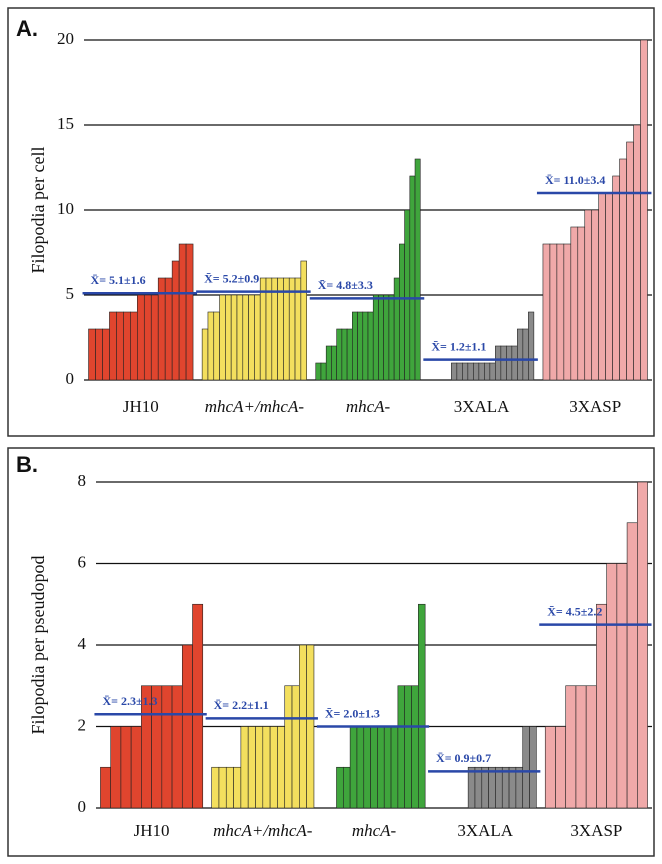 The height and width of the screenshot is (864, 662). I want to click on x-tick-label: JH10, so click(152, 830).